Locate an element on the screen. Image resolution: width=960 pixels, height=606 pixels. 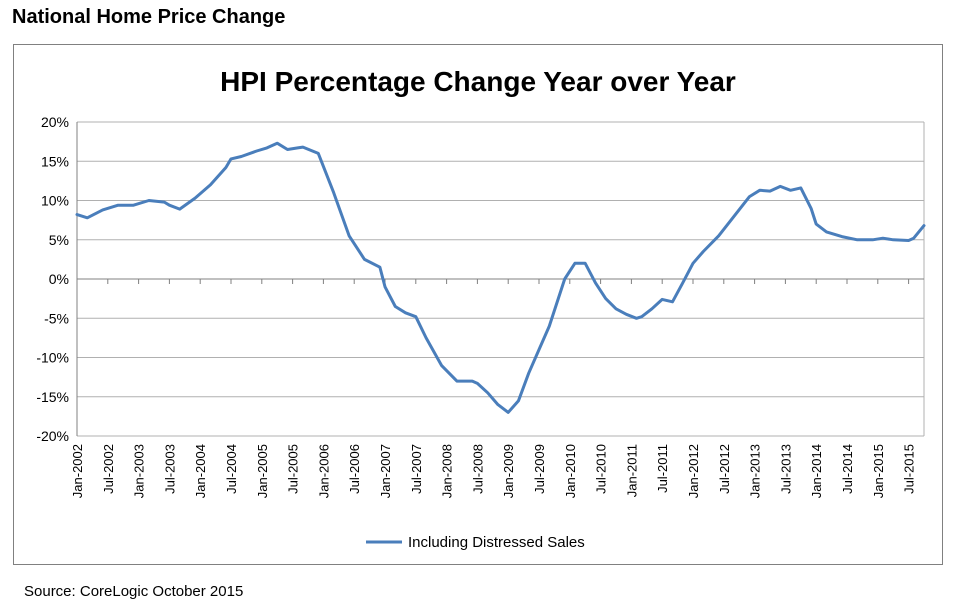
x-tick-label: Jul-2012 is located at coordinates (724, 469).